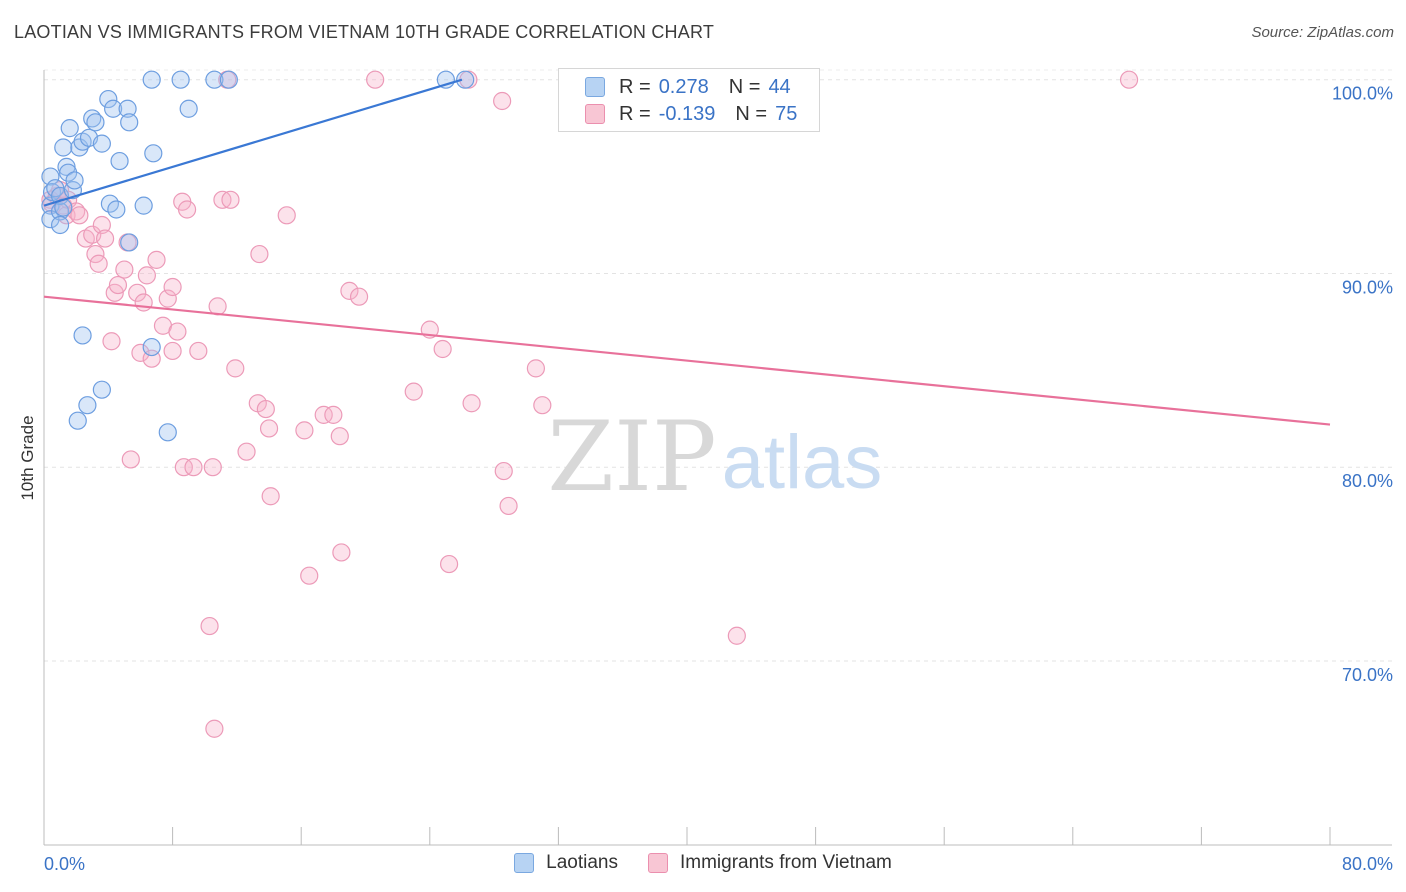  What do you see at coordinates (524, 863) in the screenshot?
I see `legend-swatch-blue` at bounding box center [524, 863].